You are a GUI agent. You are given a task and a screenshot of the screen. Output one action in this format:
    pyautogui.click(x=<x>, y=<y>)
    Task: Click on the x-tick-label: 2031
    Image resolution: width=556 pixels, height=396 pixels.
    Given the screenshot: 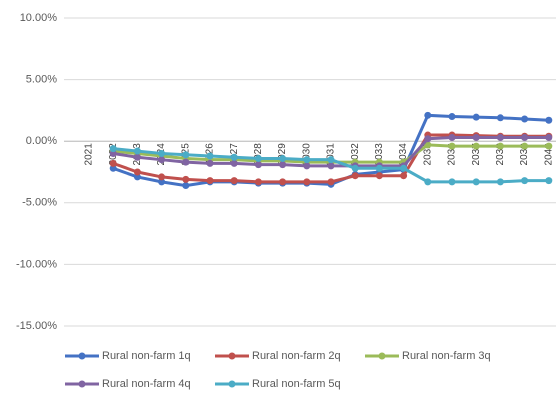 What is the action you would take?
    pyautogui.click(x=331, y=154)
    